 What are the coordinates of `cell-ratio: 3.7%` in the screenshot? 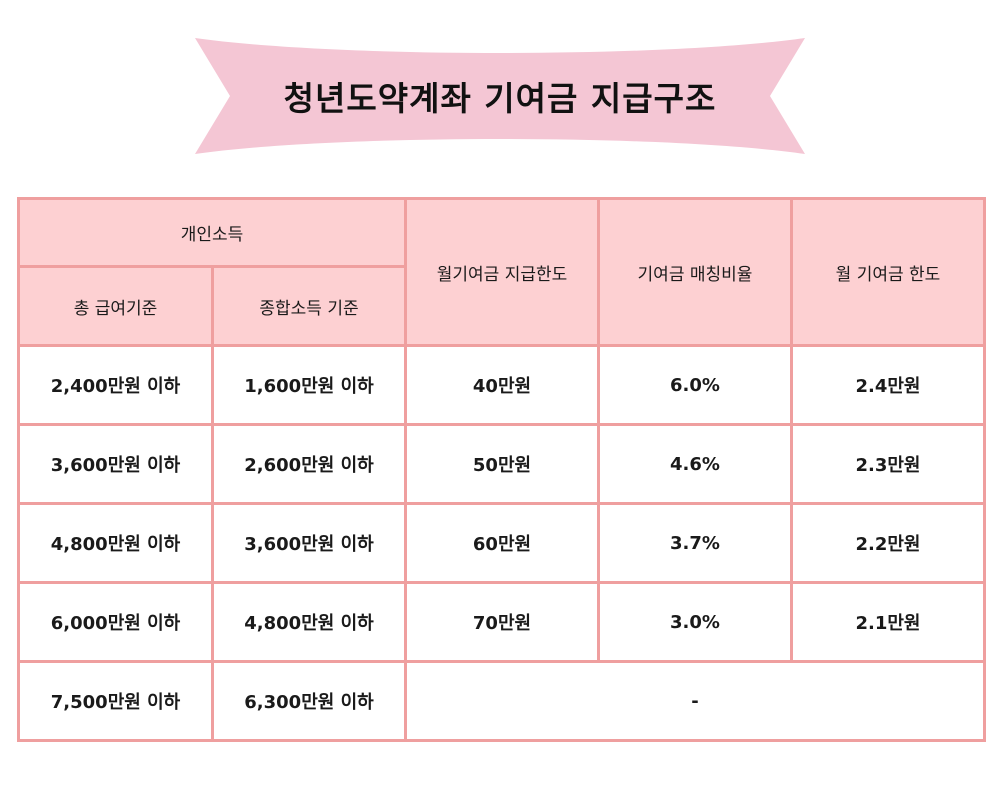 It's located at (695, 543).